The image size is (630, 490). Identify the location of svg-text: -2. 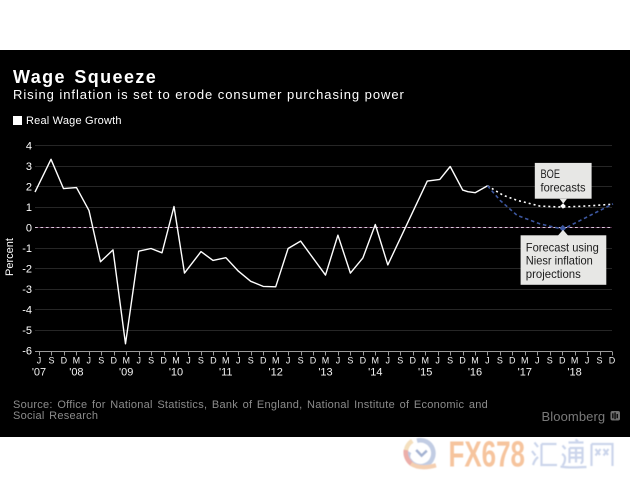
(27, 270).